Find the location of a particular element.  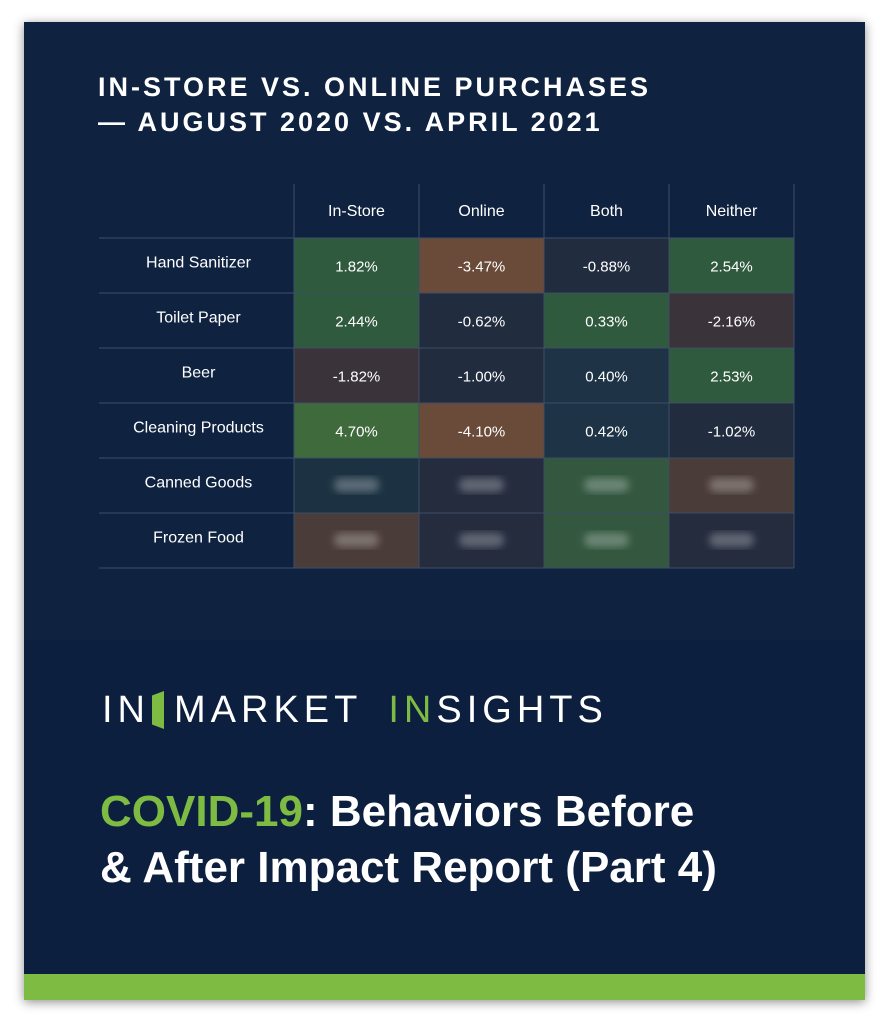

column-header-3: Neither is located at coordinates (732, 211).